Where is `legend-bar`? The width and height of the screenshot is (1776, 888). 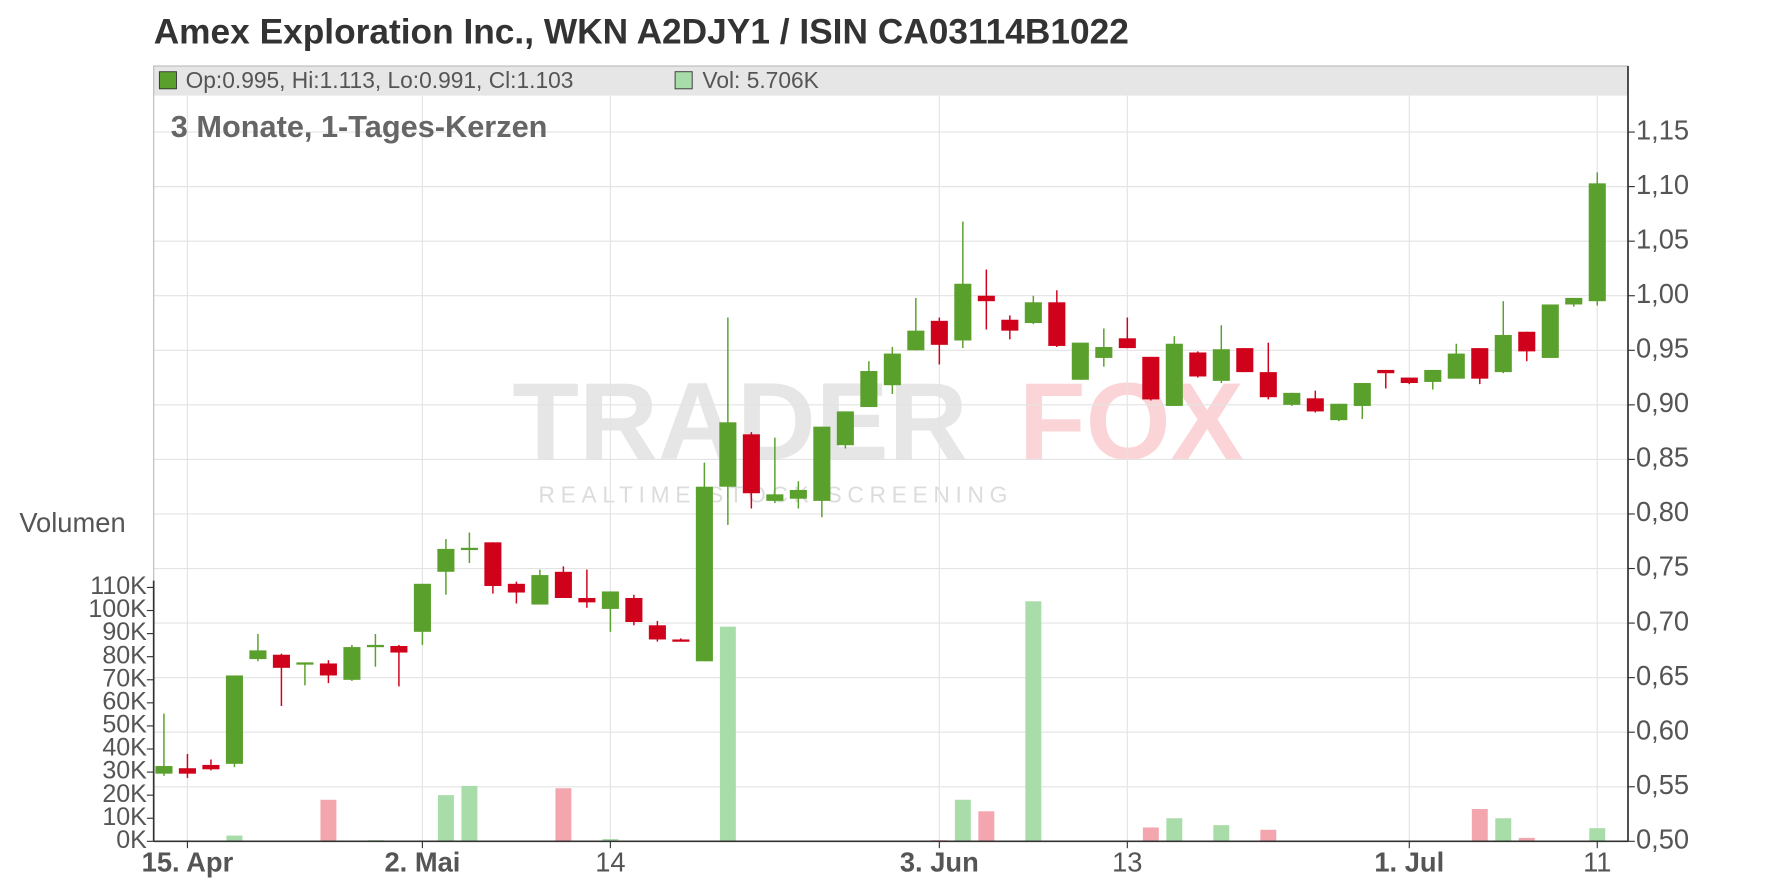 legend-bar is located at coordinates (891, 81).